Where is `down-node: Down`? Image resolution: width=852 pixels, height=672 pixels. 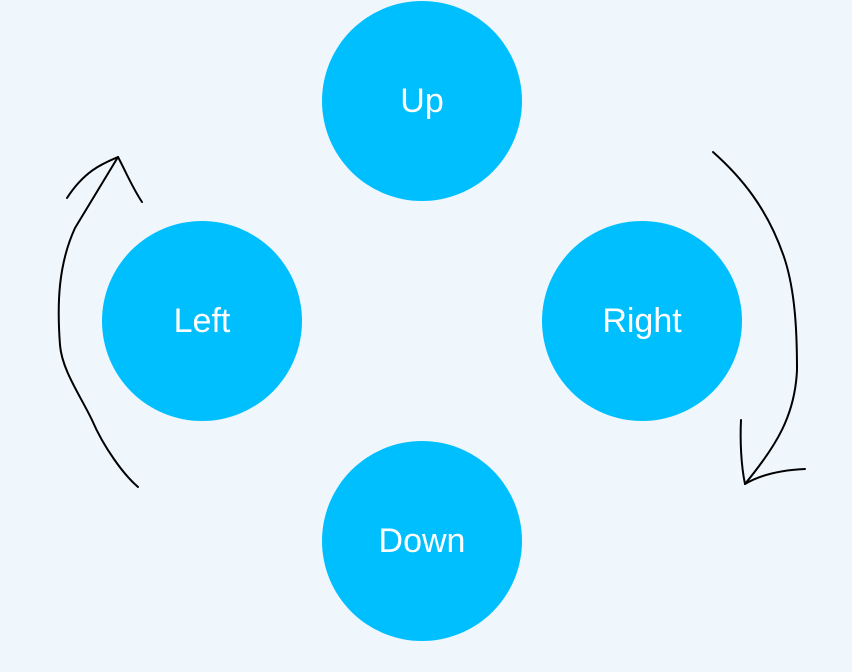 down-node: Down is located at coordinates (422, 541).